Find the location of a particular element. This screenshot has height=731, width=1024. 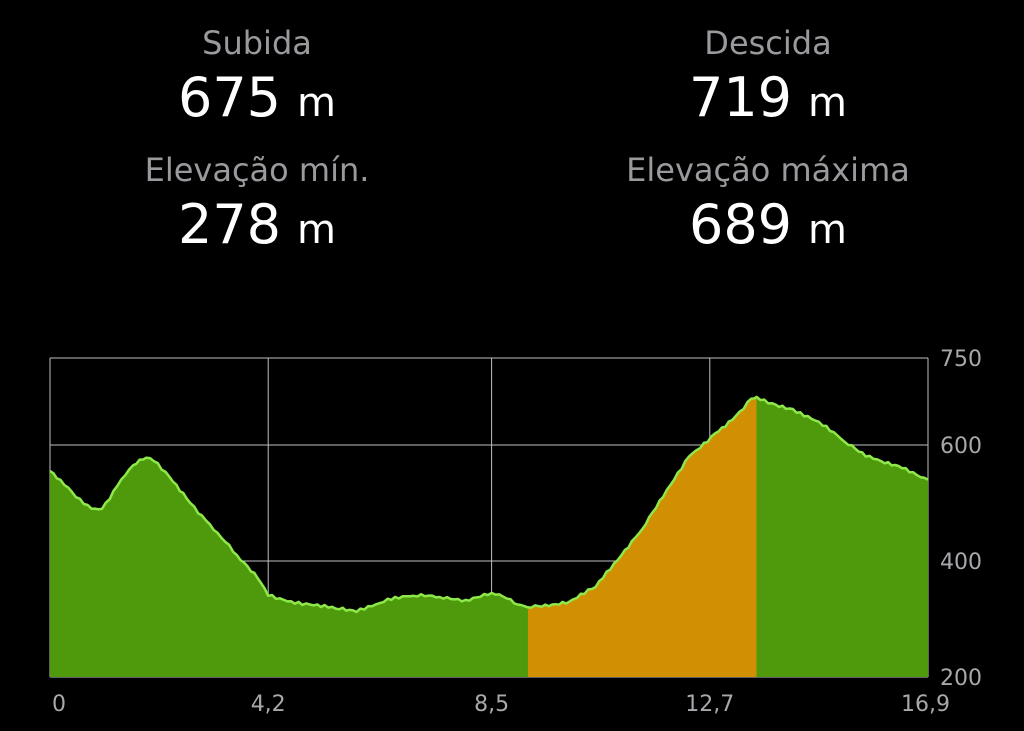

min-elevation-stat: Elevação mín. 278 m is located at coordinates (257, 203).